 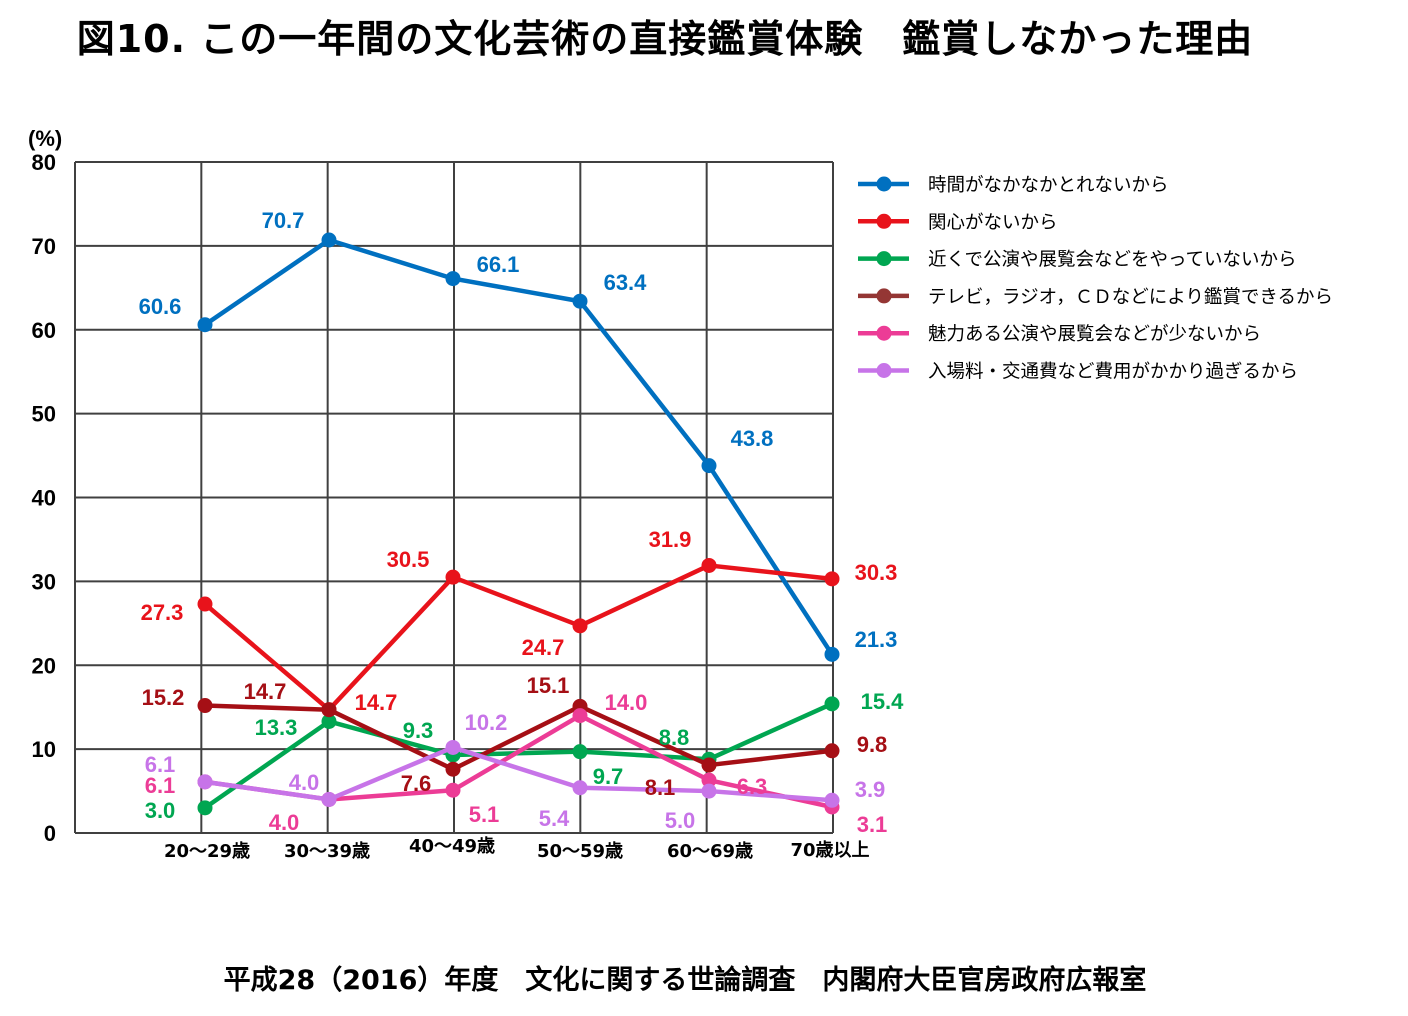 What do you see at coordinates (416, 783) in the screenshot?
I see `data-label: 7.6` at bounding box center [416, 783].